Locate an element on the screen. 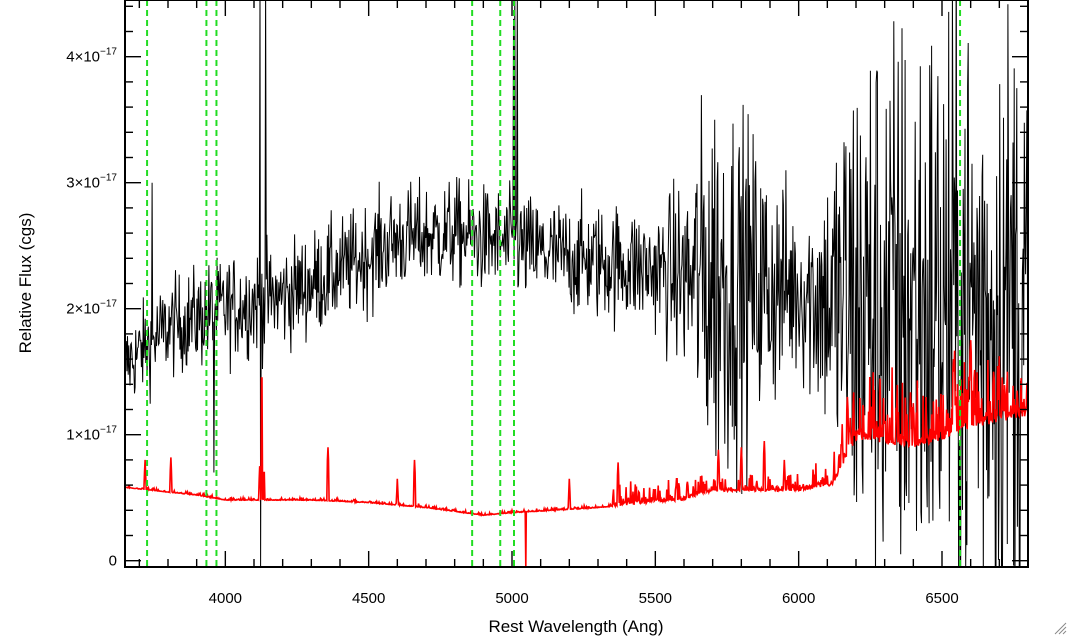 The width and height of the screenshot is (1069, 637). x-tick-label: 6000 is located at coordinates (798, 598).